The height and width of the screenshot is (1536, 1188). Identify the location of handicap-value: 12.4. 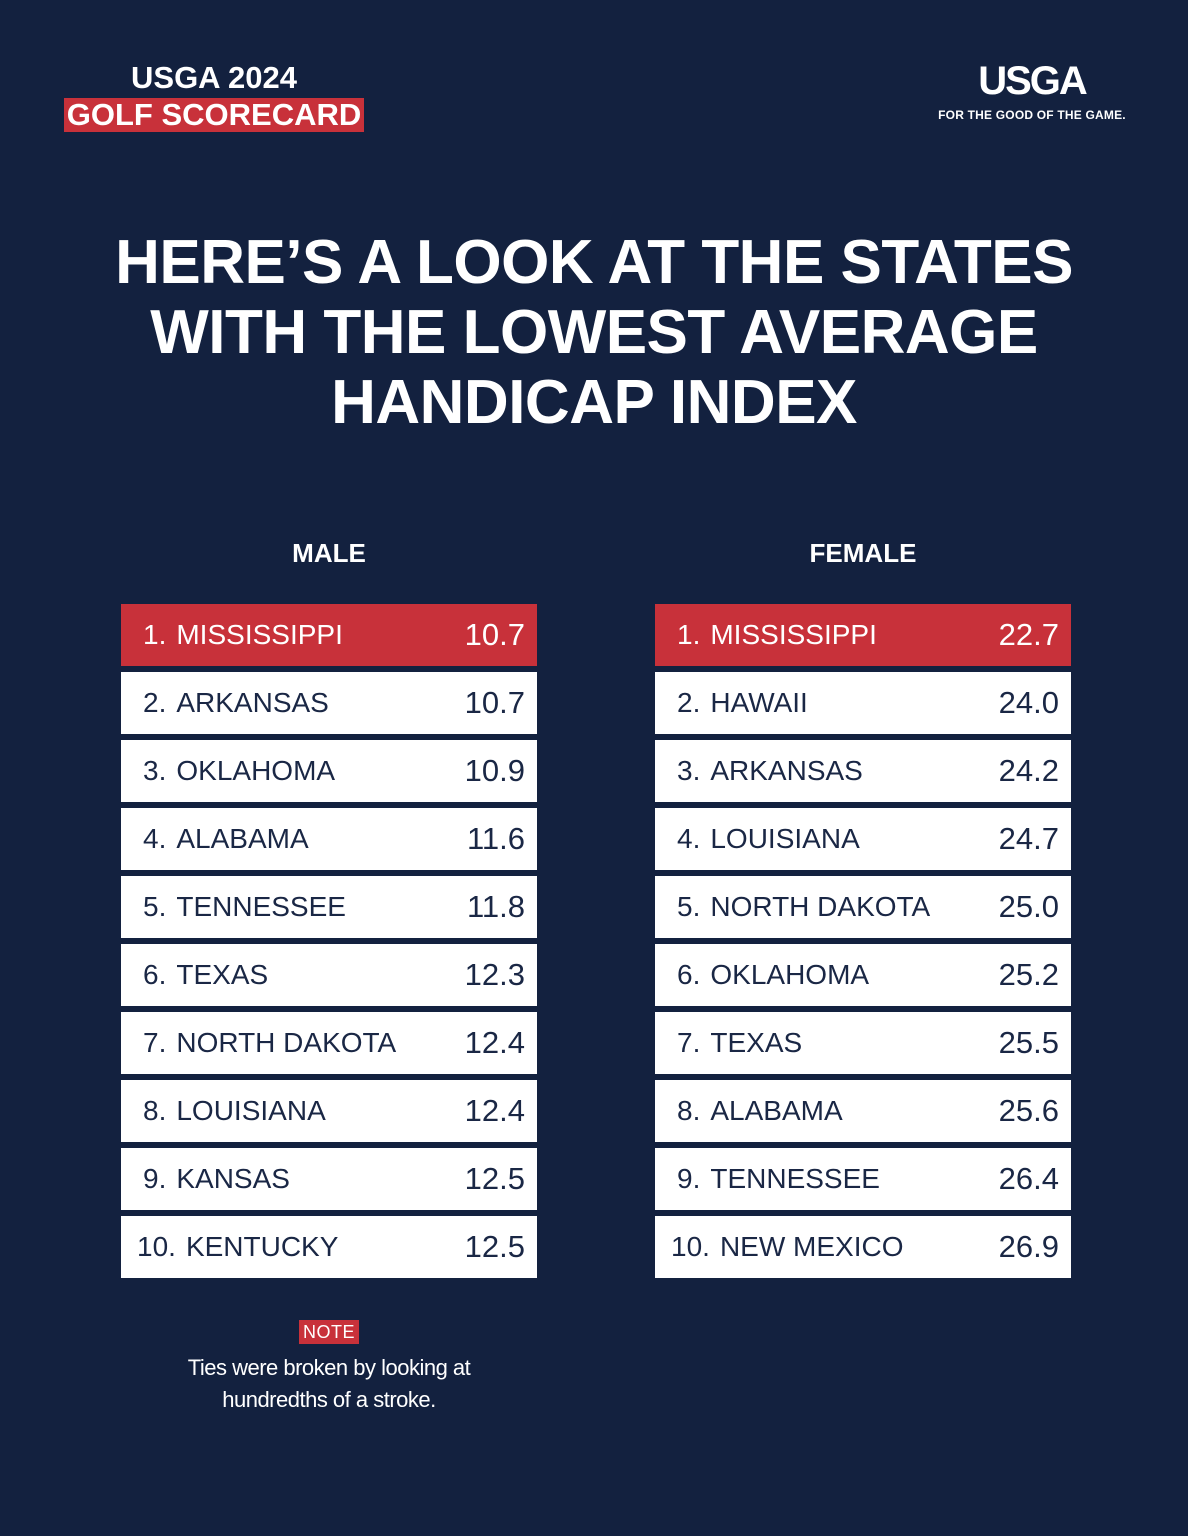
(494, 1042).